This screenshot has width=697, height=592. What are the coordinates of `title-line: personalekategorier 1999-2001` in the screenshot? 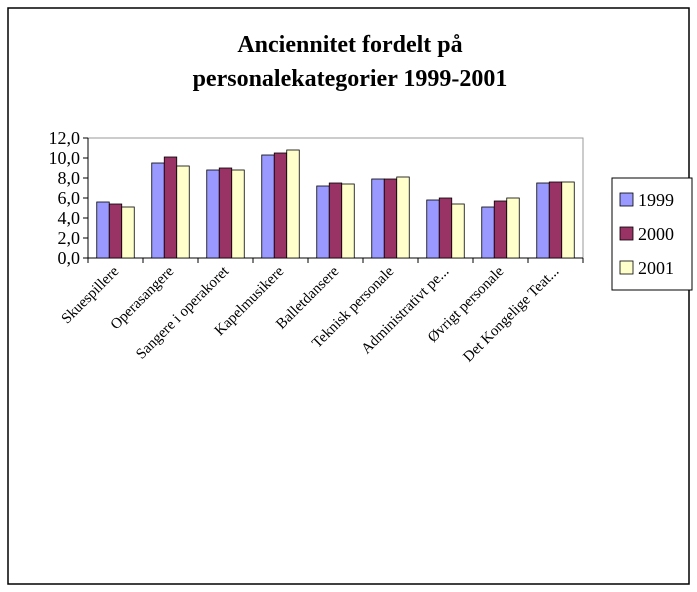 It's located at (350, 79).